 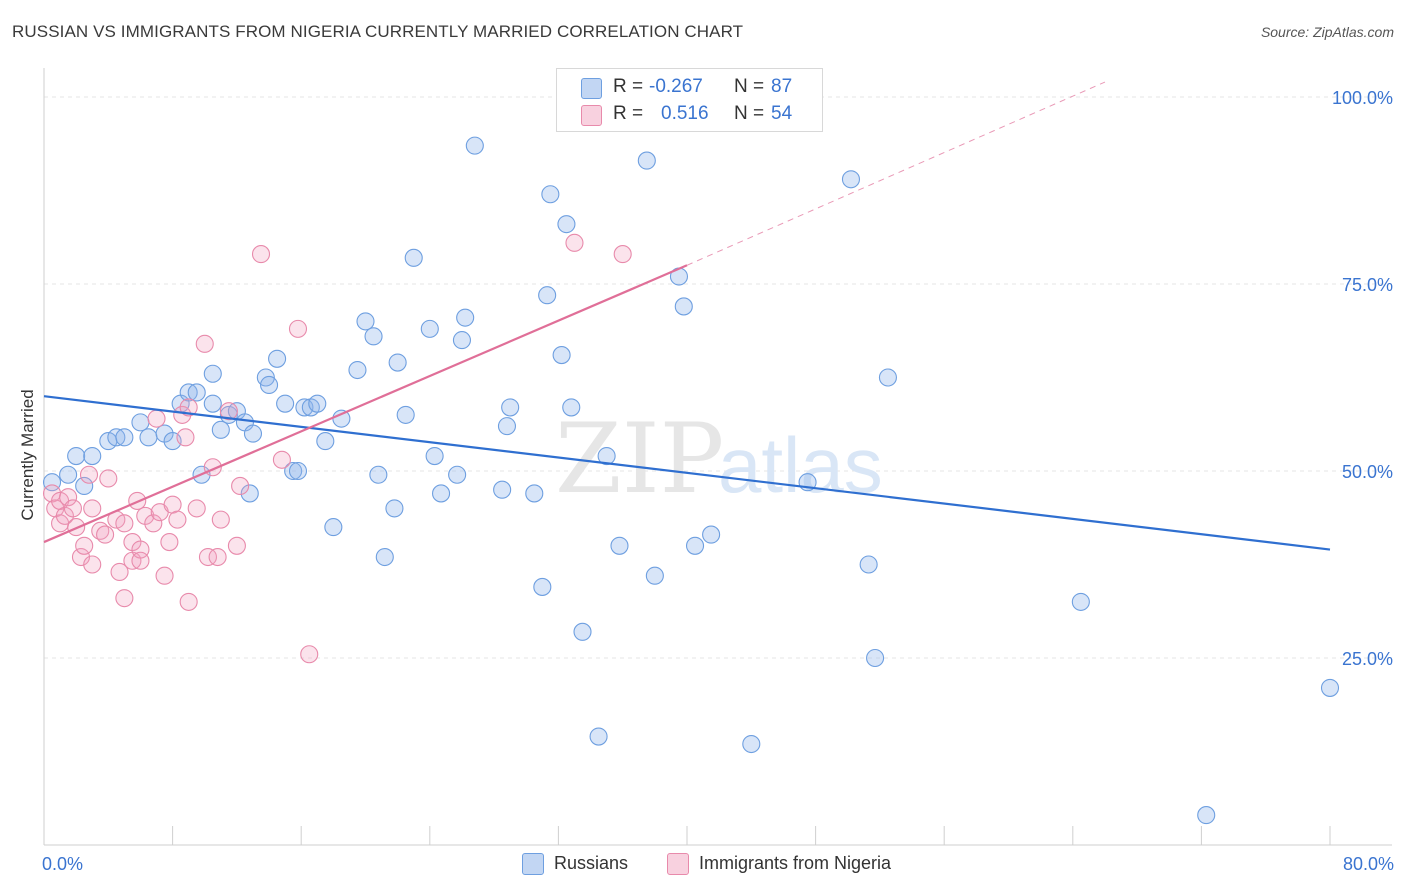 What do you see at coordinates (27, 454) in the screenshot?
I see `y-axis-label: Currently Married` at bounding box center [27, 454].